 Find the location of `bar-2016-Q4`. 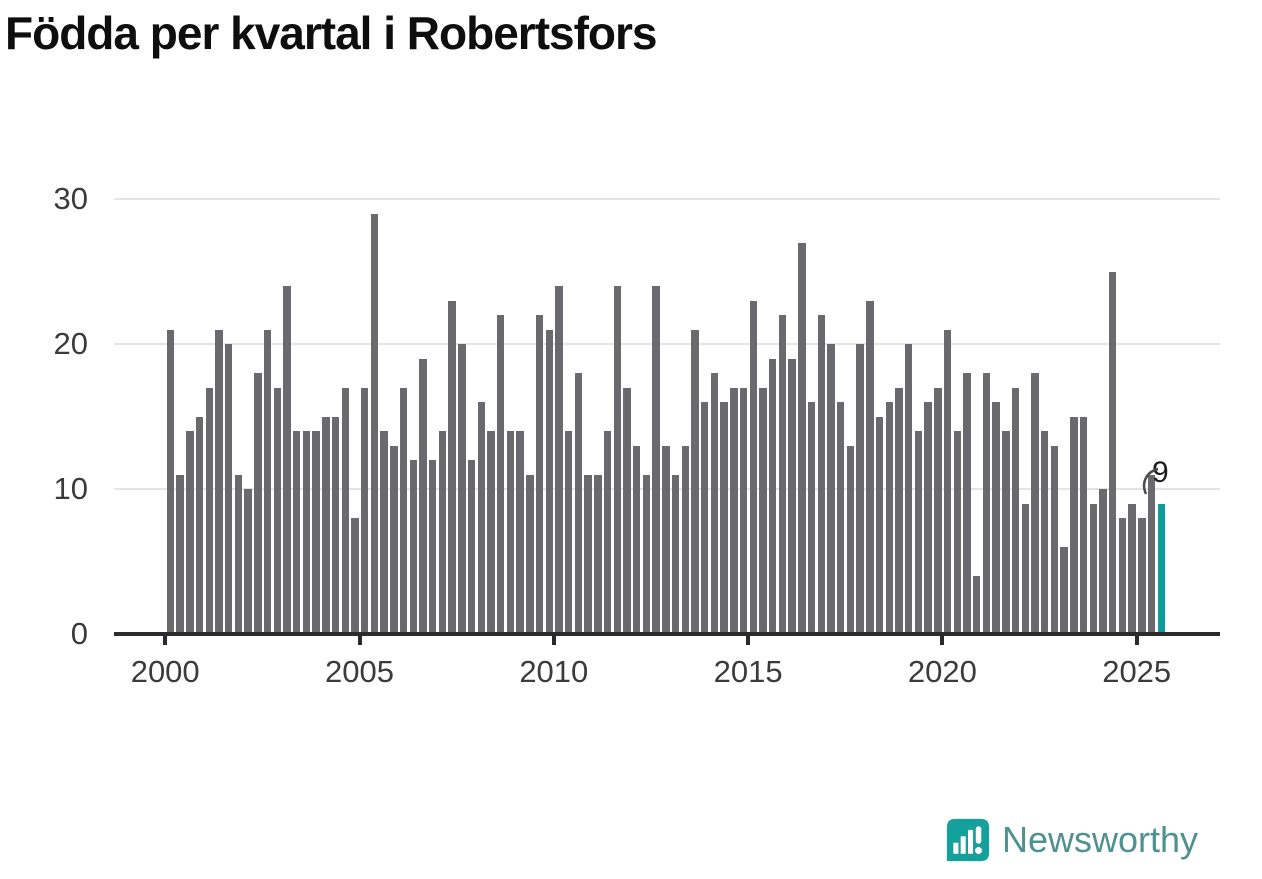

bar-2016-Q4 is located at coordinates (821, 474).